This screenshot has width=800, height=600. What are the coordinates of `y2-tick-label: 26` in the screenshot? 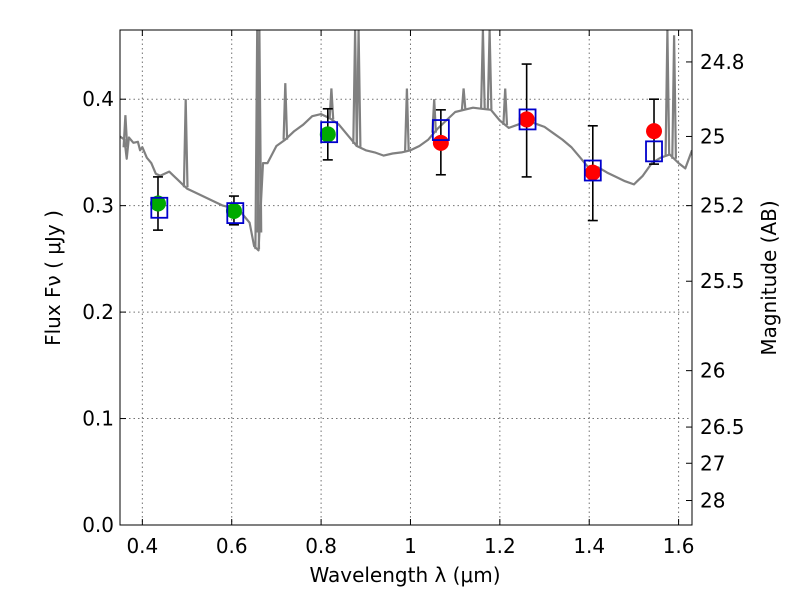 It's located at (712, 371).